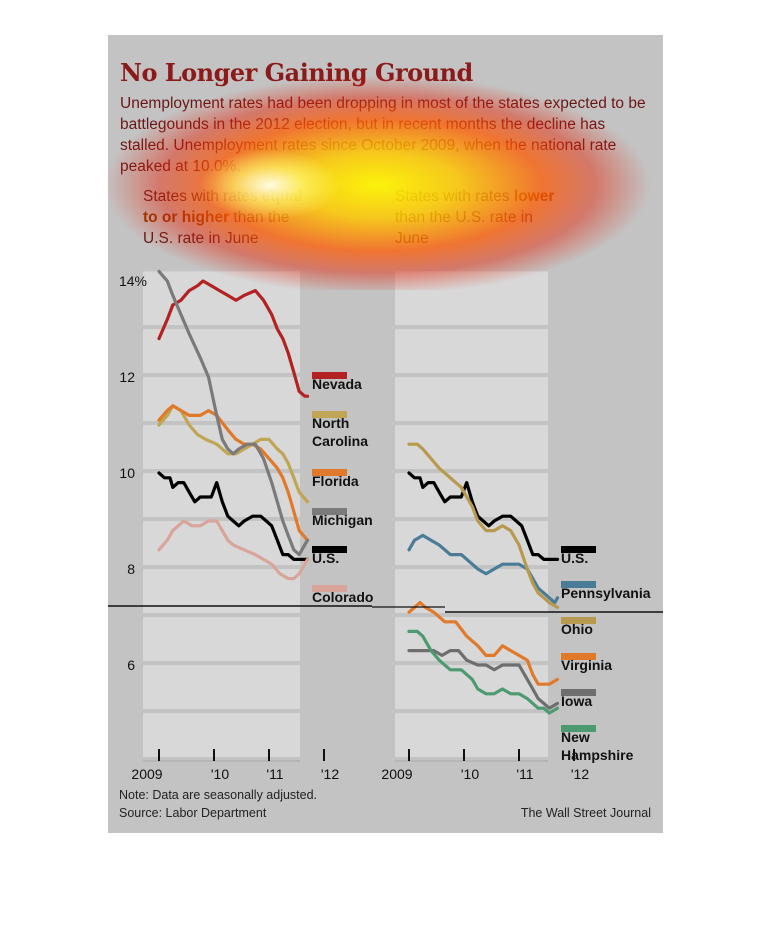  Describe the element at coordinates (342, 520) in the screenshot. I see `legend-label-michigan: Michigan` at that location.